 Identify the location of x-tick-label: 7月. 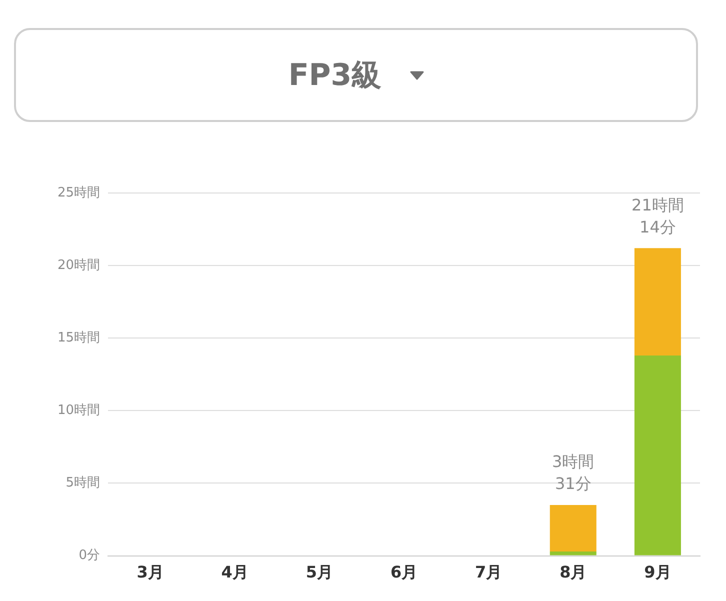
(488, 572).